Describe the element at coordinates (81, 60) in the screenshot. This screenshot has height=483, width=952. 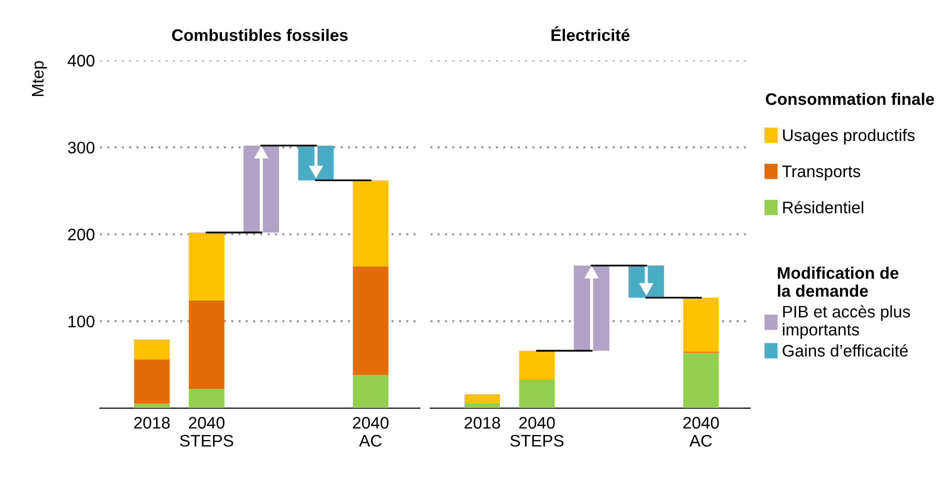
I see `y-tick-label: 400` at that location.